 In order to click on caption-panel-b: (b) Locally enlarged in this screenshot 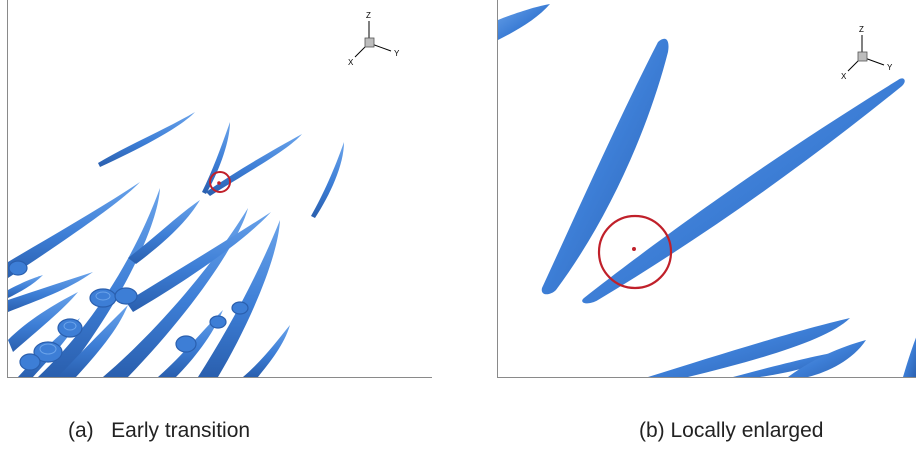, I will do `click(731, 430)`.